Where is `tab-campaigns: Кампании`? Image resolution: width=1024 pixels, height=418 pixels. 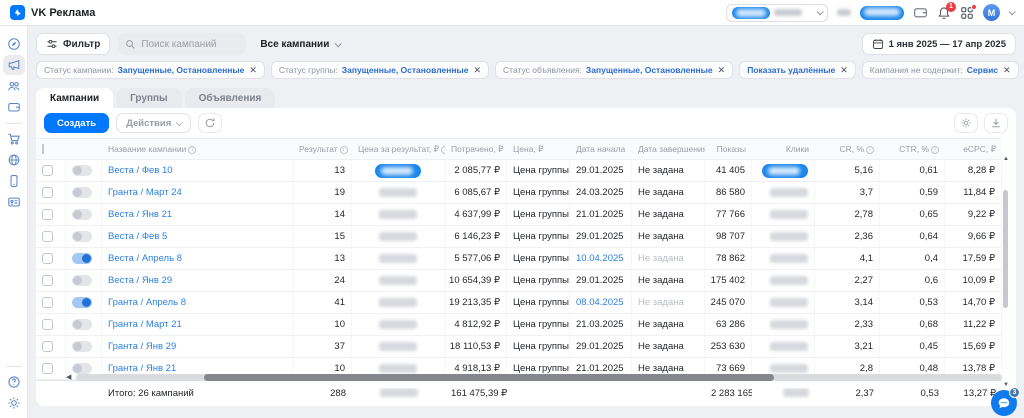 tab-campaigns: Кампании is located at coordinates (75, 98).